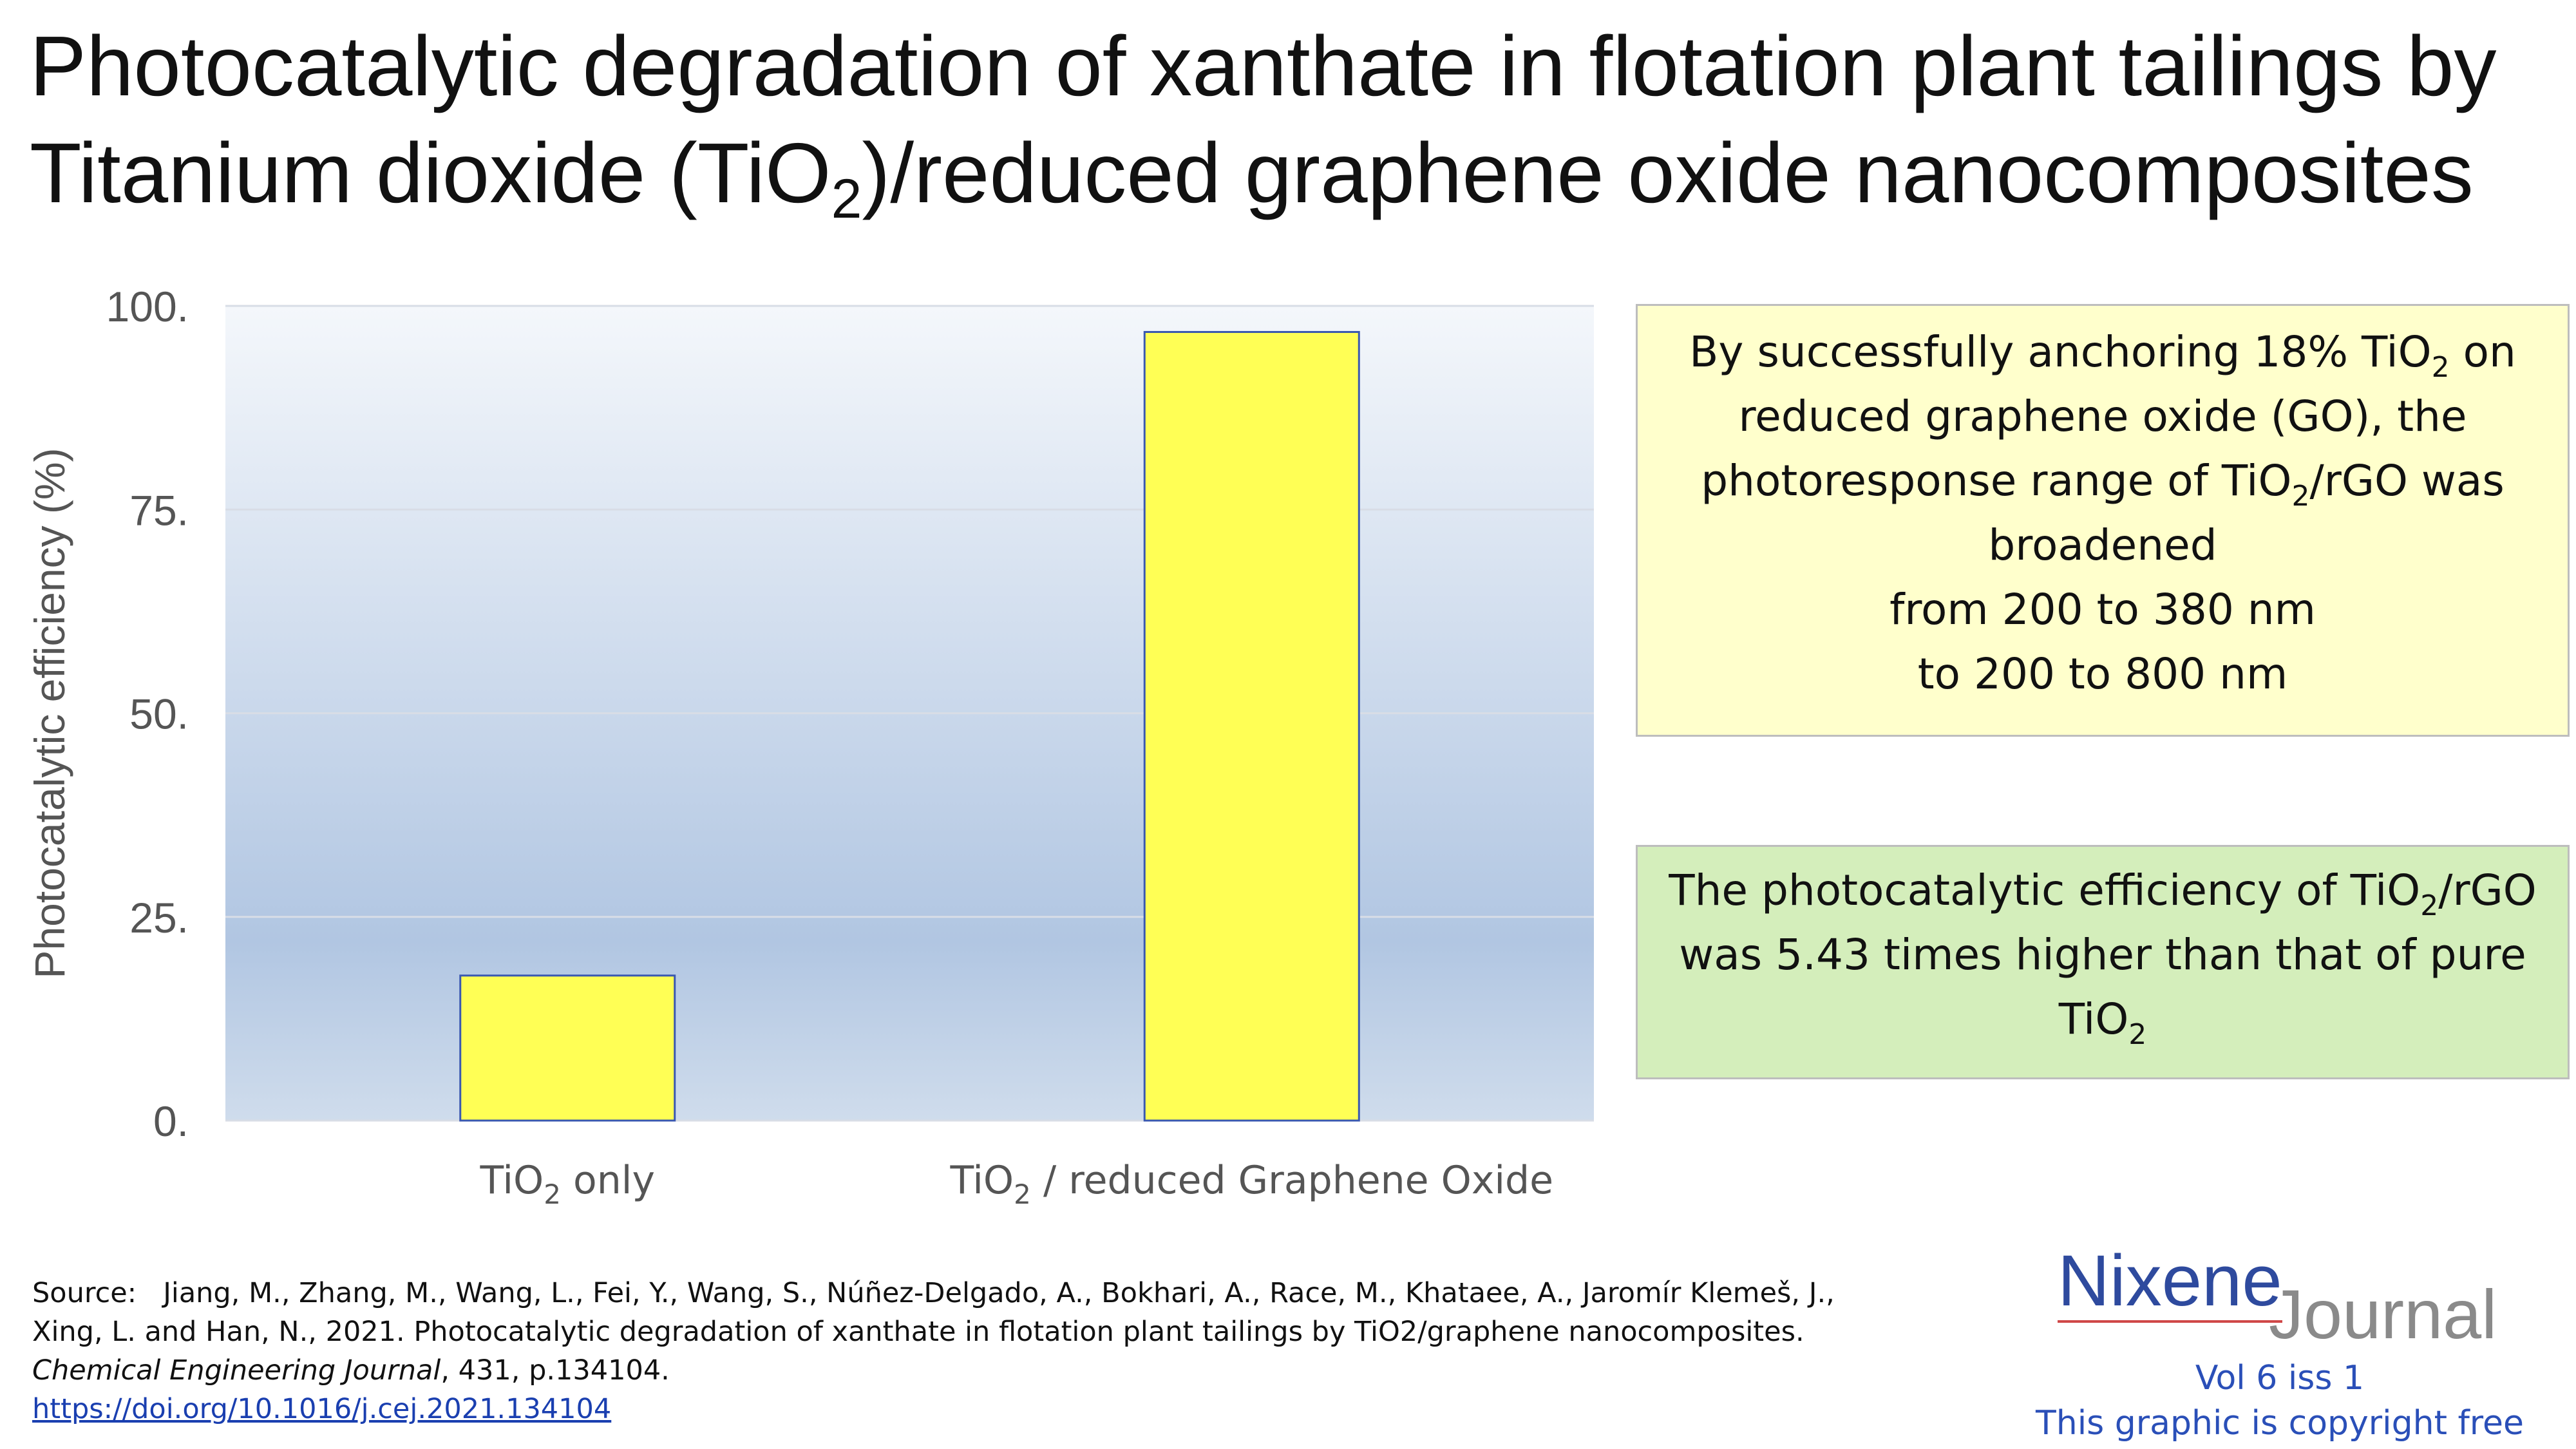  Describe the element at coordinates (2103, 674) in the screenshot. I see `note1-line6: to 200 to 800 nm` at that location.